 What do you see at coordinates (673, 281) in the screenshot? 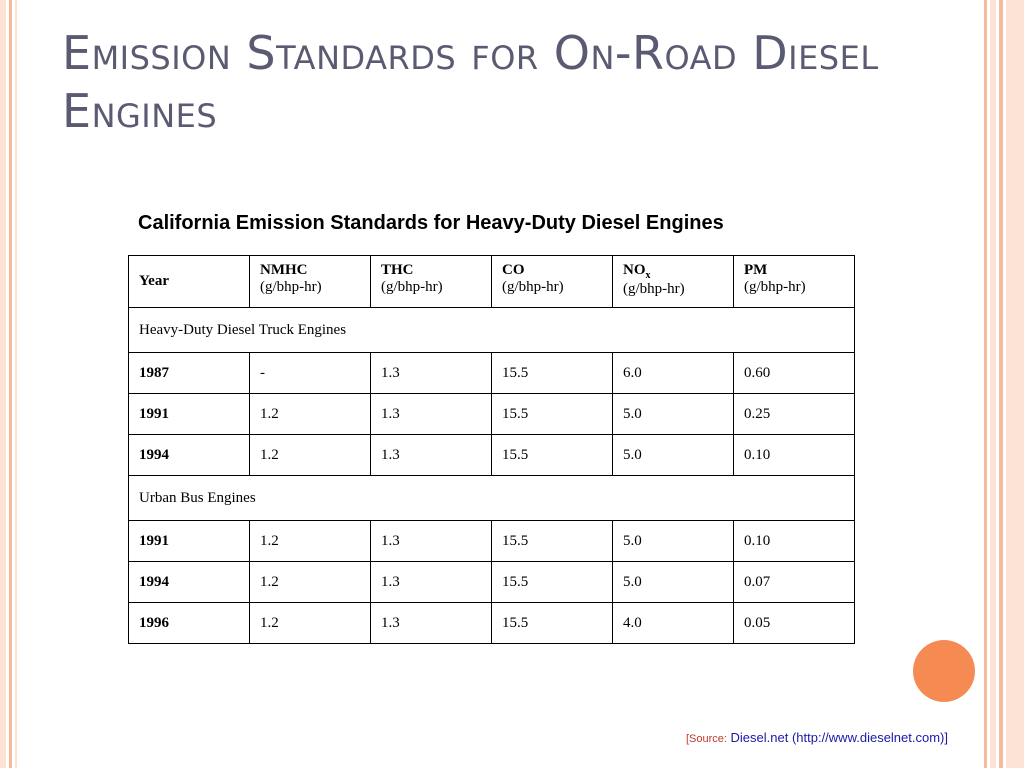
I see `column-header-nox: NOx (g/bhp-hr)` at bounding box center [673, 281].